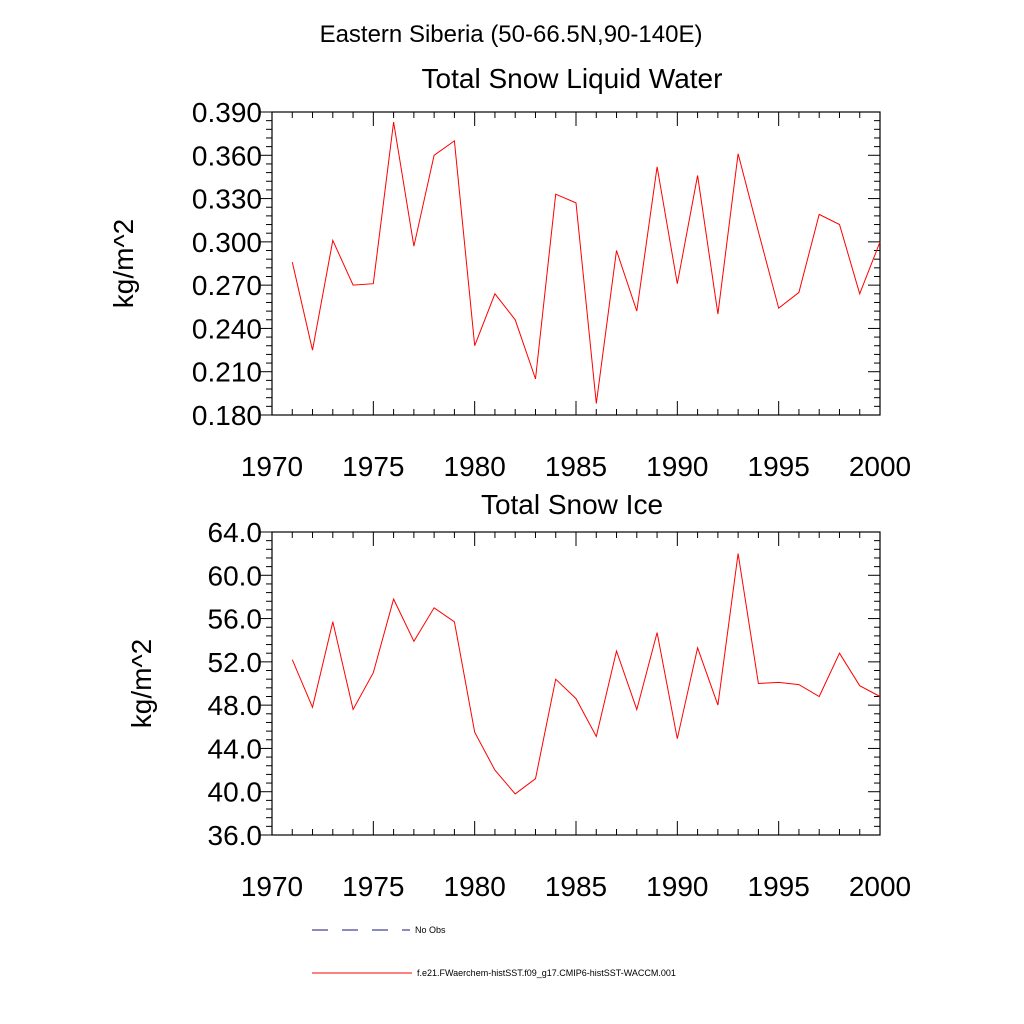 This screenshot has width=1024, height=1024. Describe the element at coordinates (235, 575) in the screenshot. I see `y-tick-label: 60.0` at that location.